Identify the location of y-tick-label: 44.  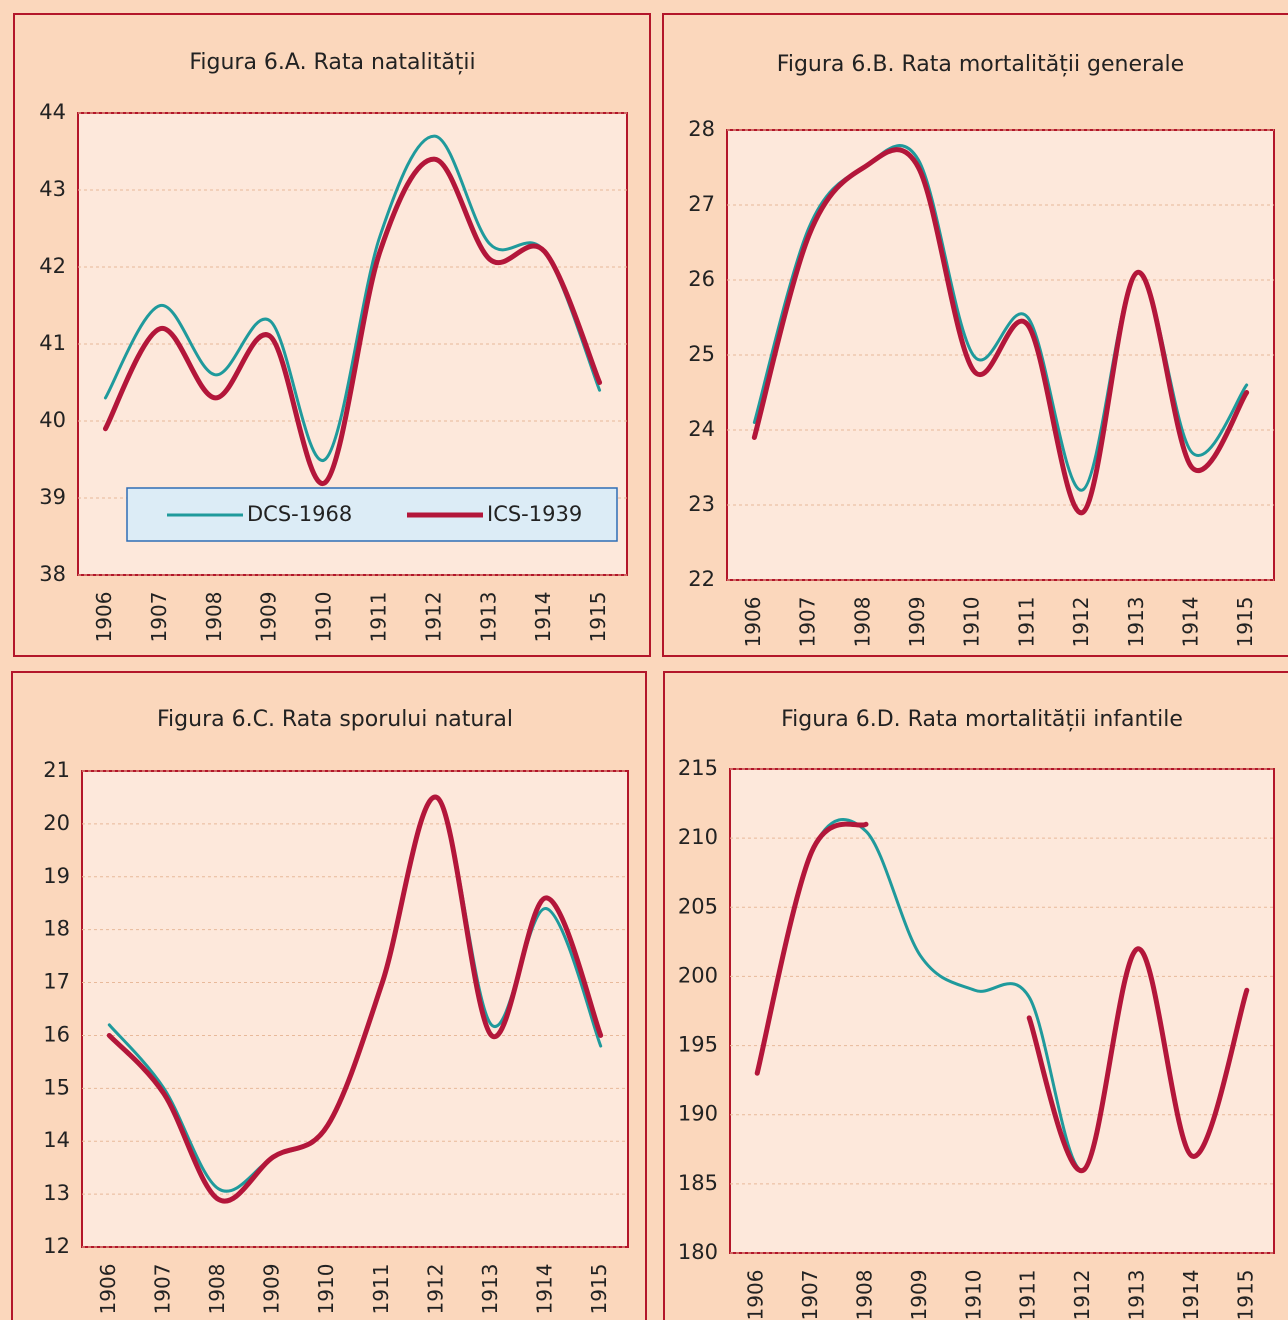
(52, 112).